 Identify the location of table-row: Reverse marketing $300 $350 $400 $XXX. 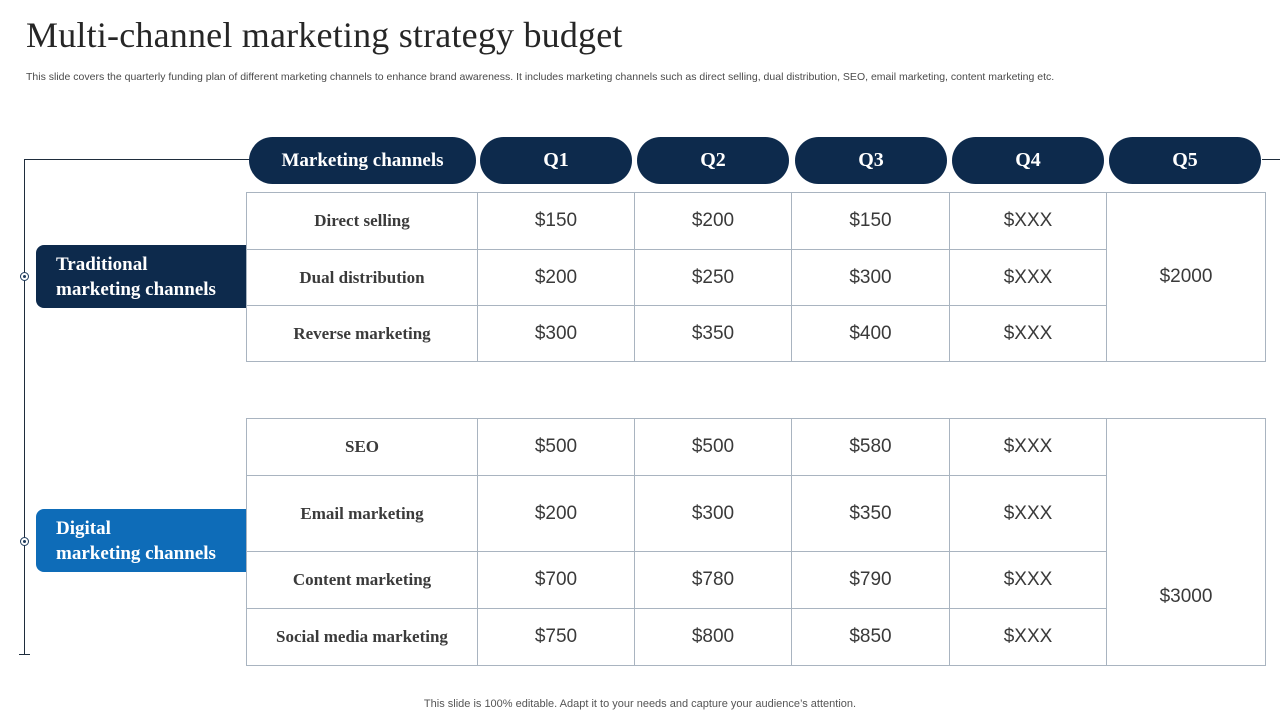
(756, 333).